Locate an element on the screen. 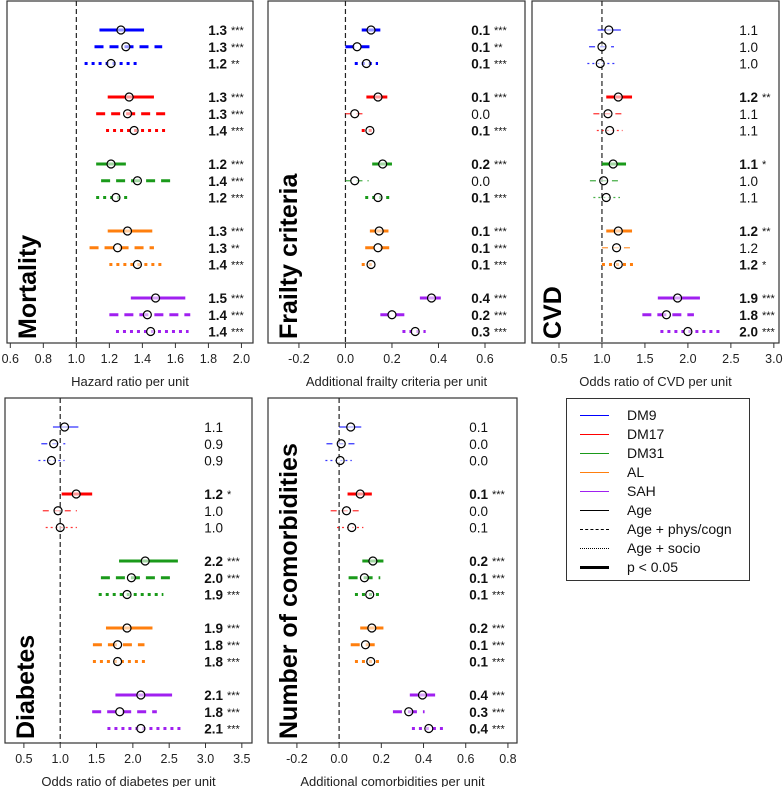 This screenshot has height=787, width=784. row-dm9-model-3: 1.2 ** is located at coordinates (162, 64).